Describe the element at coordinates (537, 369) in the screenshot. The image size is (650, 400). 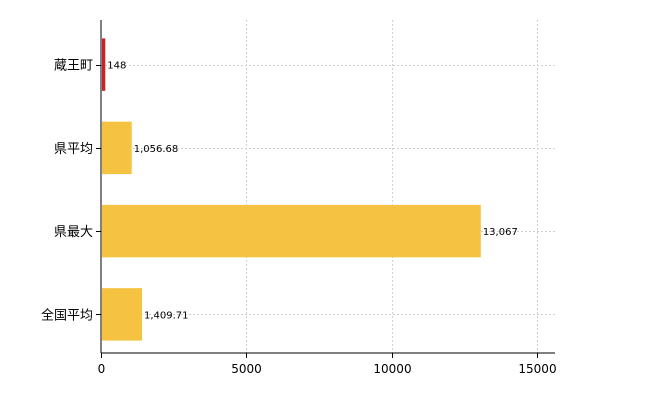
I see `x-tick-label-3: 15000` at that location.